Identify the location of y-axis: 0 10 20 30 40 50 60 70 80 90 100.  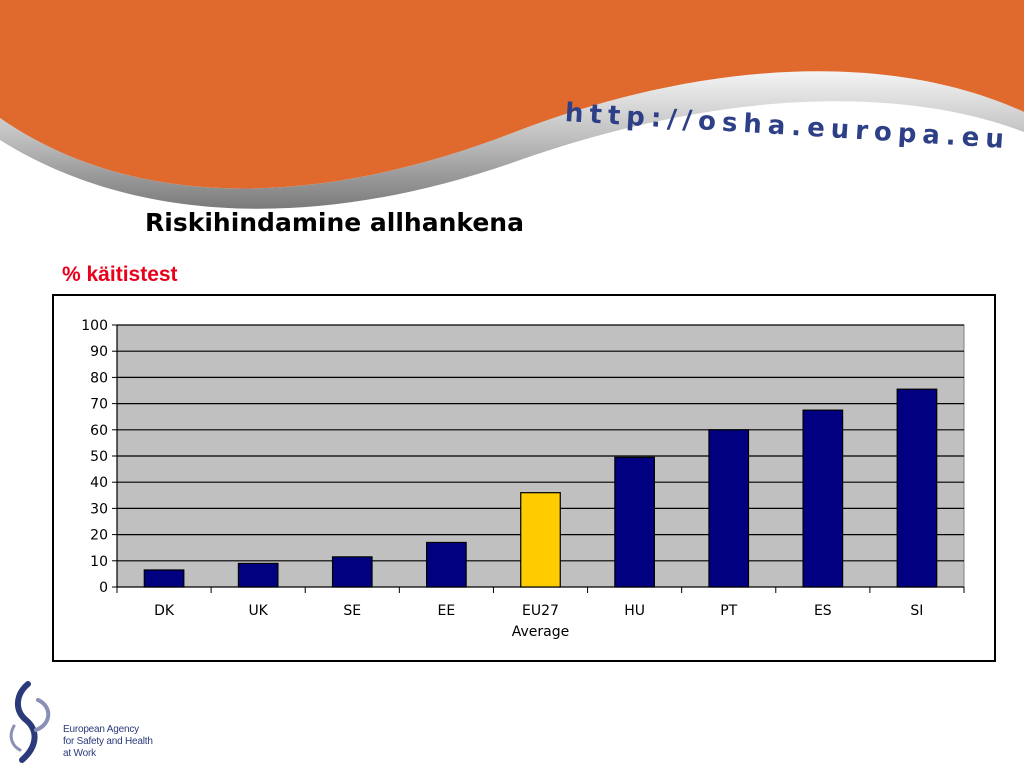
(99, 457).